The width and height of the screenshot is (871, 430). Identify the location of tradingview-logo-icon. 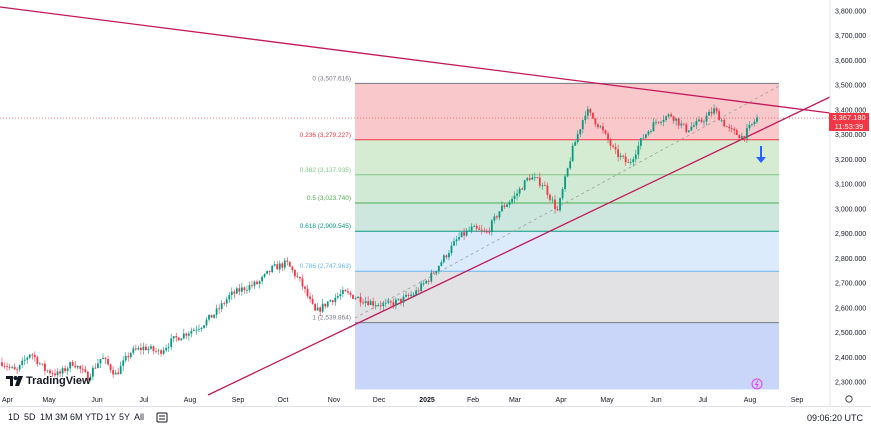
(14, 381).